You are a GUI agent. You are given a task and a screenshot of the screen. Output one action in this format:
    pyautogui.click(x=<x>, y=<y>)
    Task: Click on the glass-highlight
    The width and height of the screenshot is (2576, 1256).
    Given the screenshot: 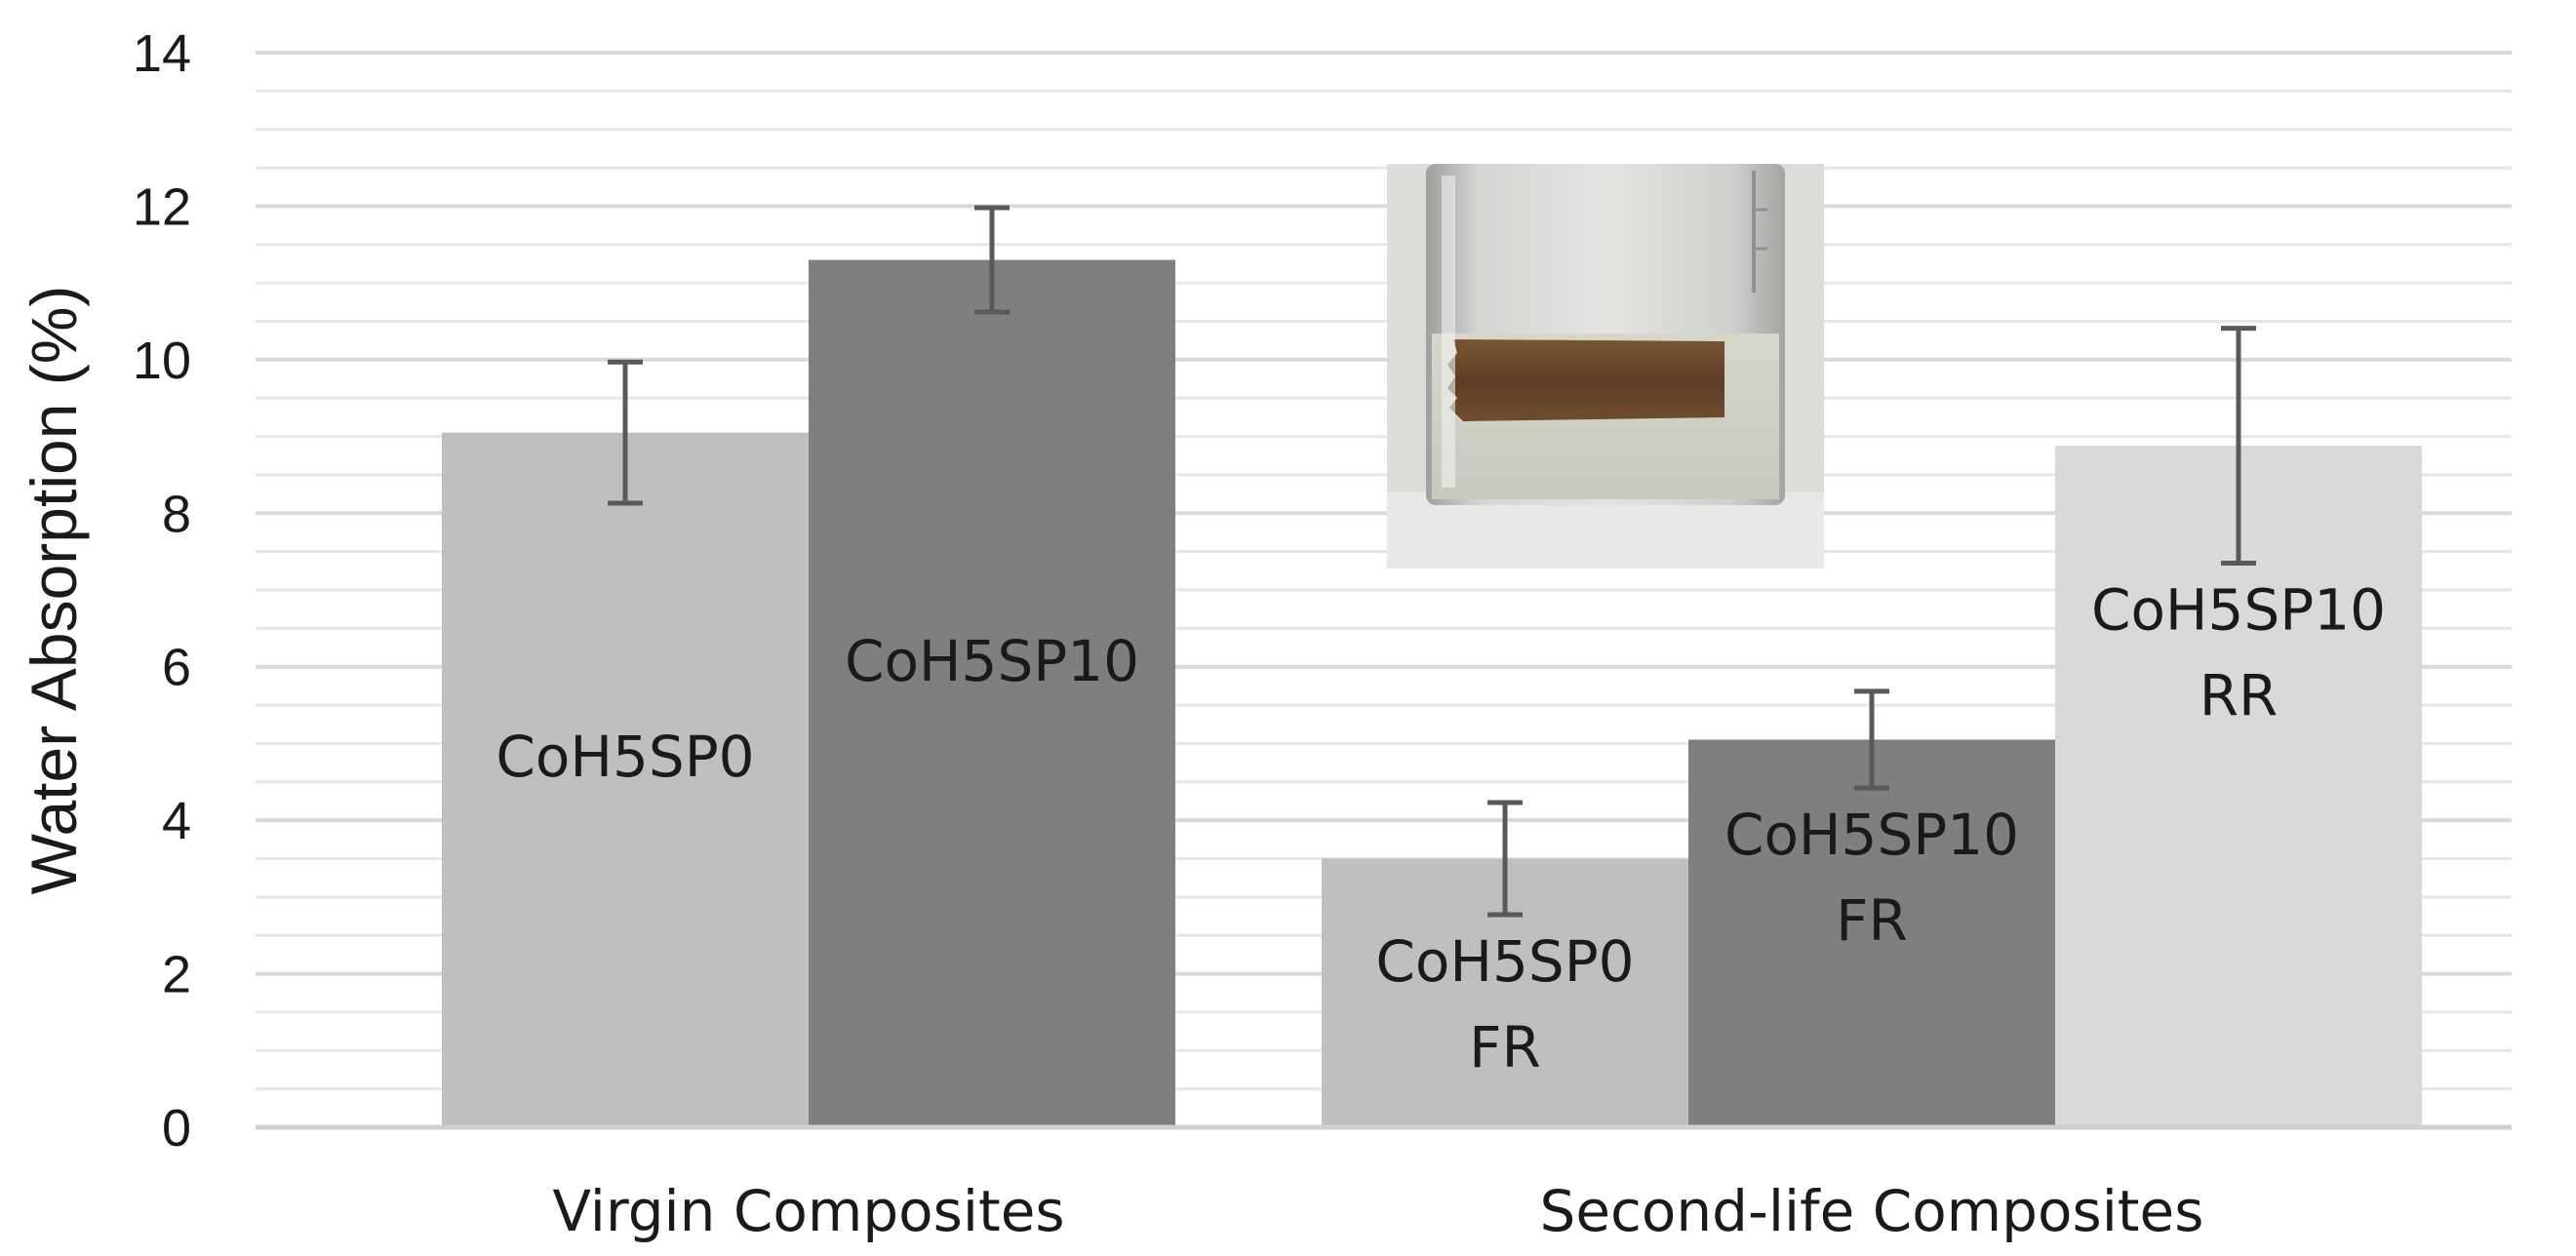 What is the action you would take?
    pyautogui.click(x=1448, y=332)
    